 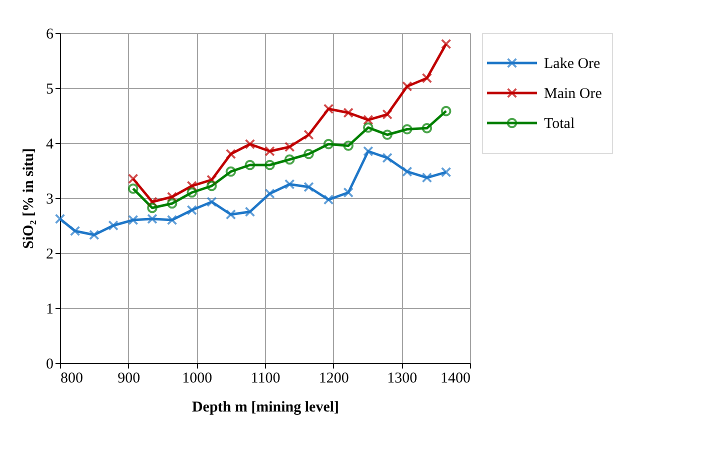 I want to click on legend-label: Lake Ore, so click(x=572, y=64).